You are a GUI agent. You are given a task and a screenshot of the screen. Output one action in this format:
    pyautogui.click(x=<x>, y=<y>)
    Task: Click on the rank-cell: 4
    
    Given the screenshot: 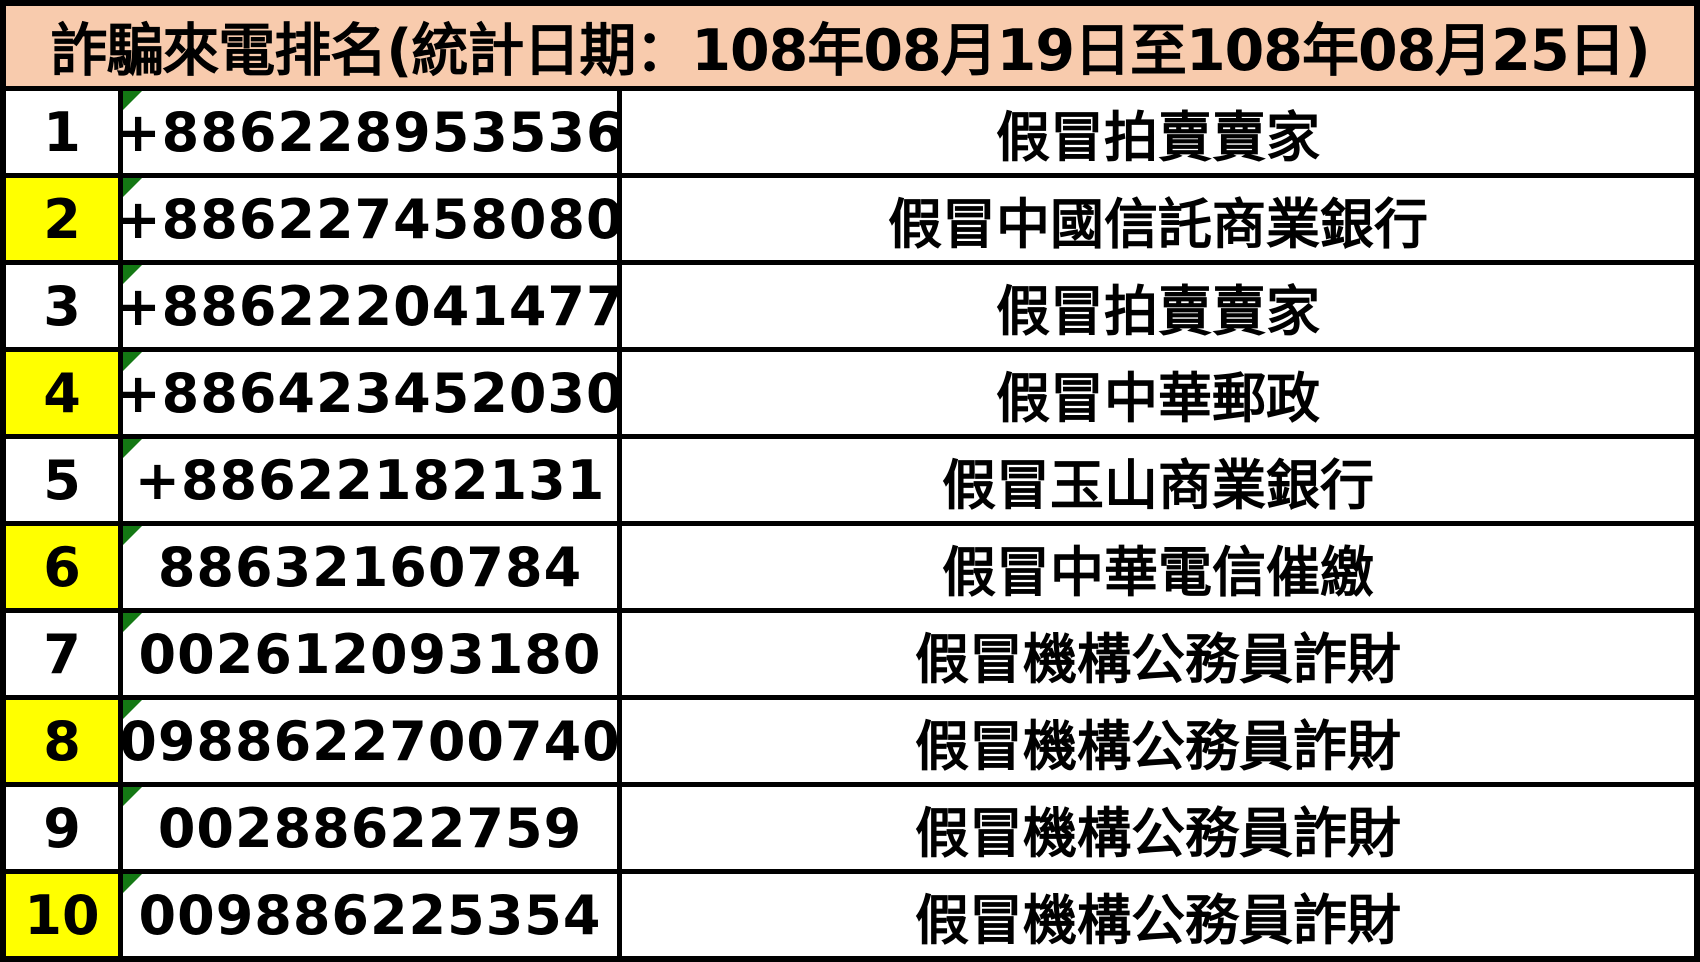 What is the action you would take?
    pyautogui.click(x=62, y=393)
    